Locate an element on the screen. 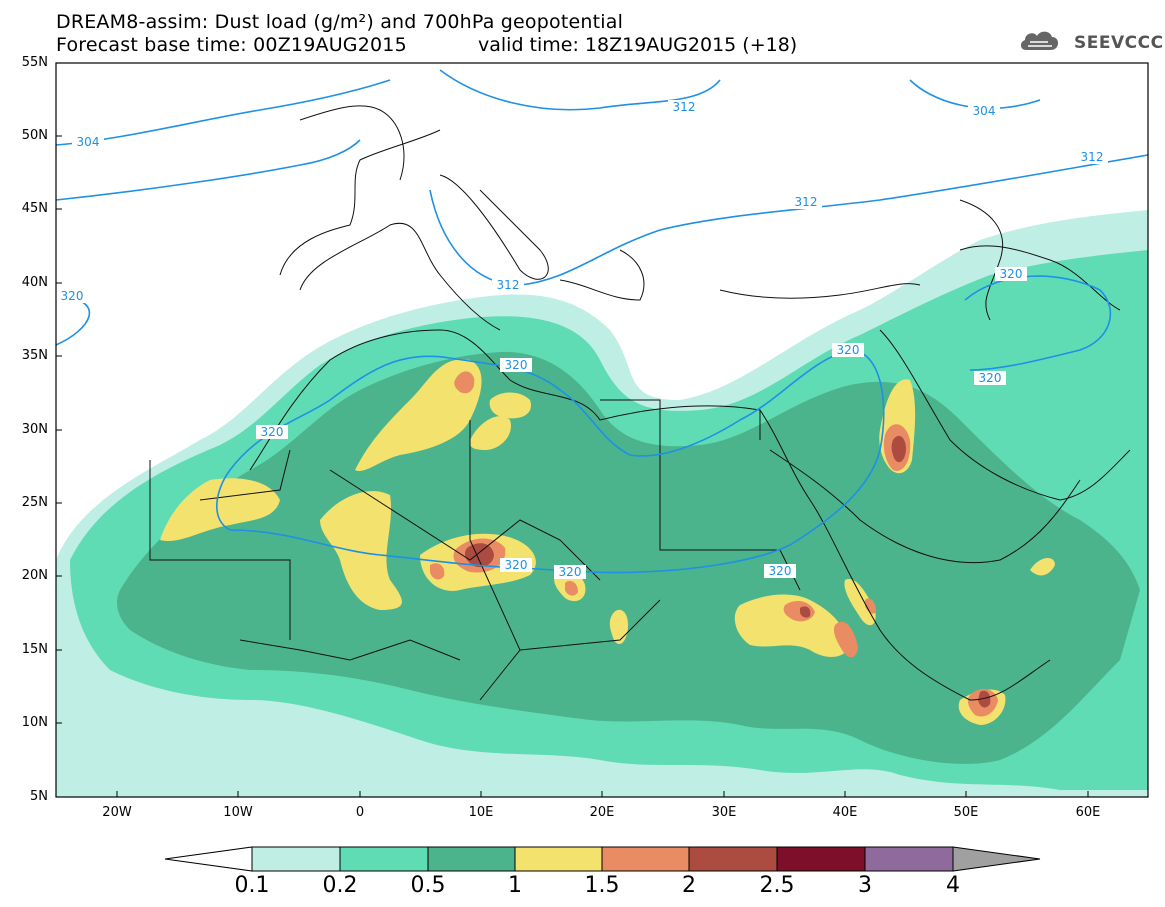  lon-label: 10E is located at coordinates (481, 812).